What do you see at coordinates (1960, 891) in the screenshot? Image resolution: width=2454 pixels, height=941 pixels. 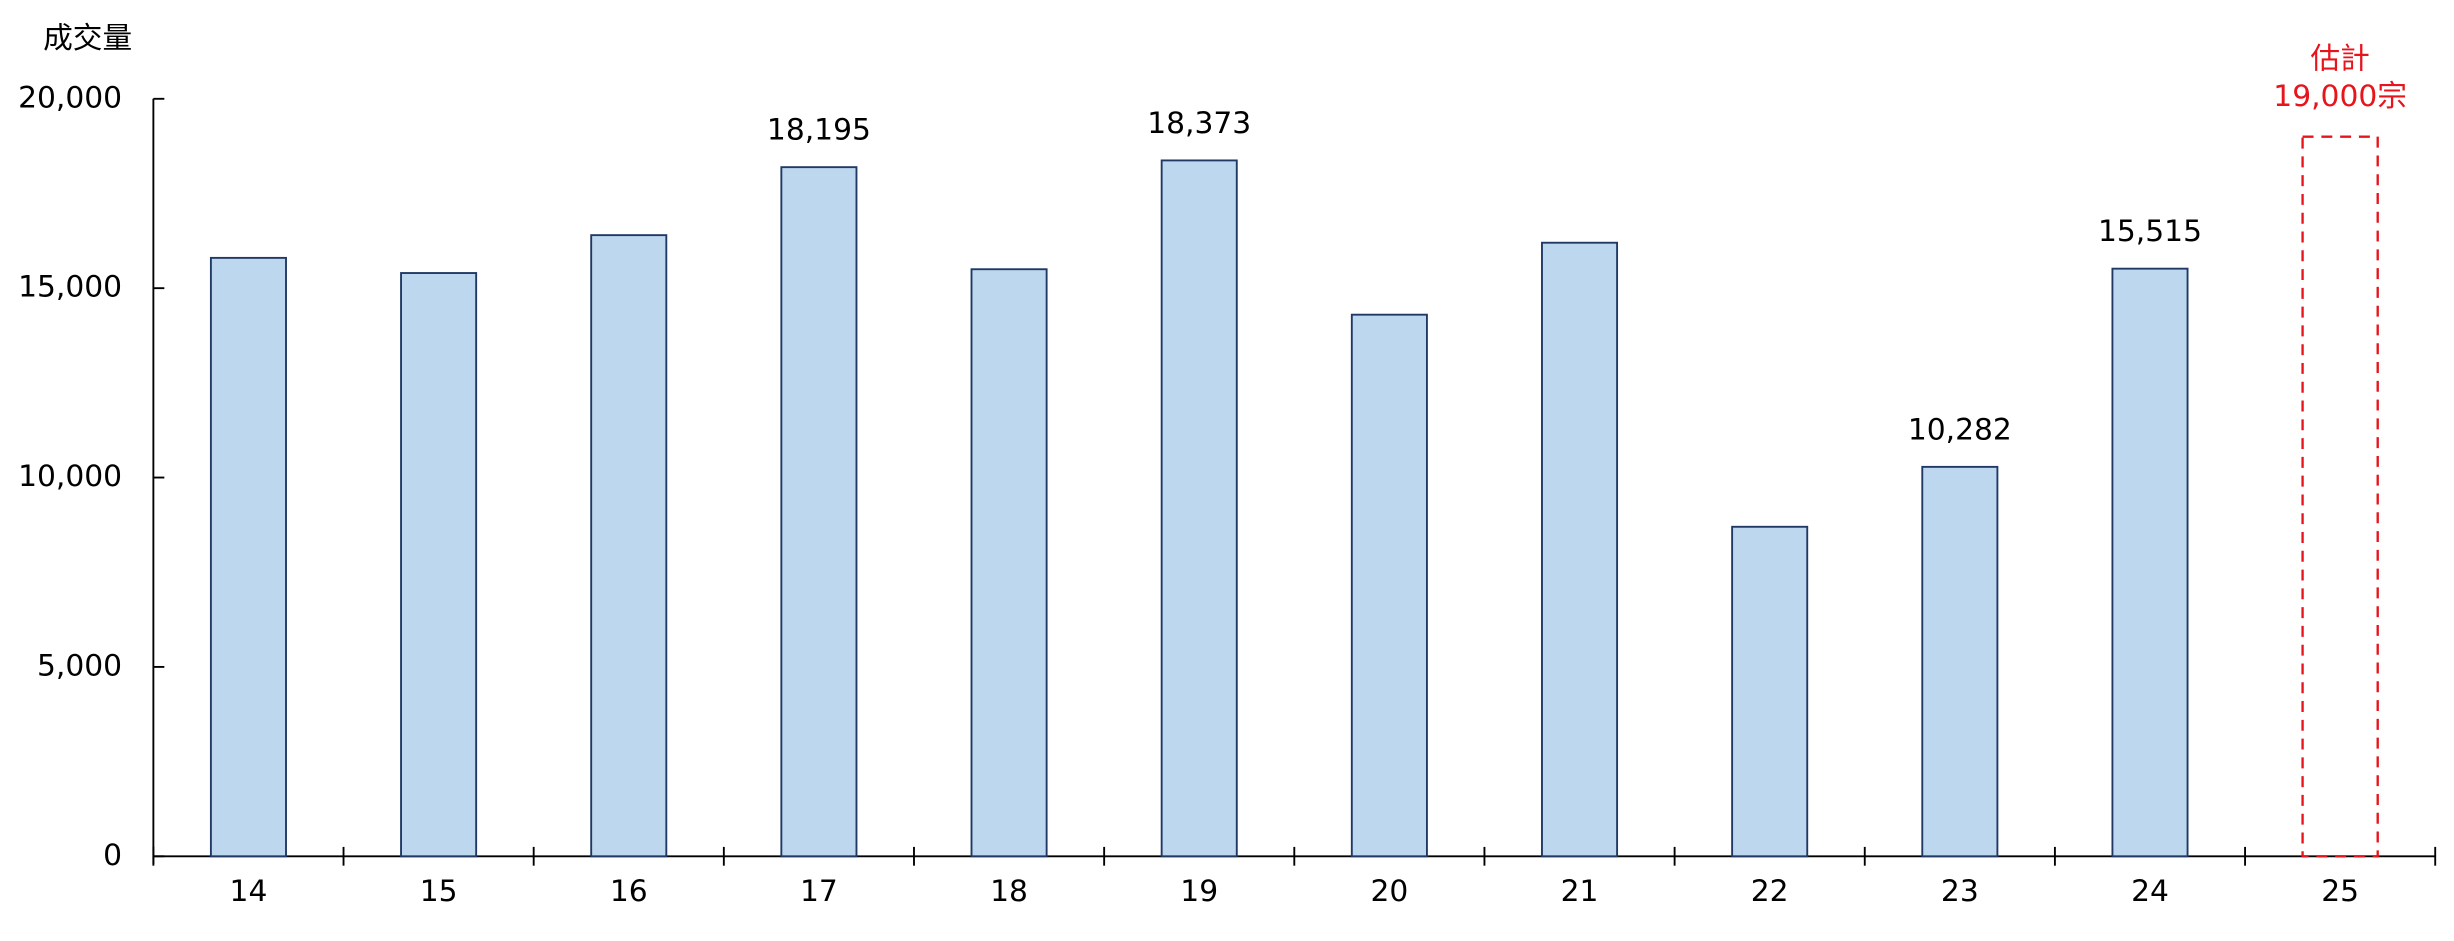 I see `x-tick-label: 23` at bounding box center [1960, 891].